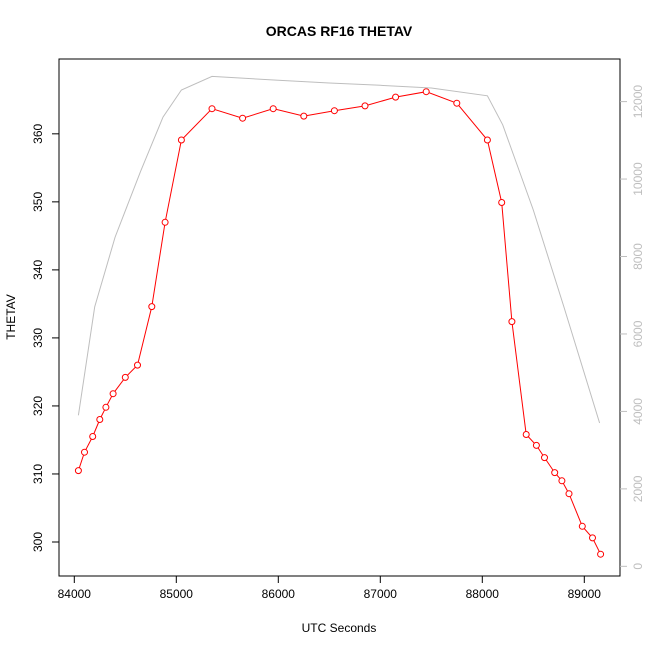 This screenshot has height=650, width=650. I want to click on y-tick-label-2: 320, so click(38, 406).